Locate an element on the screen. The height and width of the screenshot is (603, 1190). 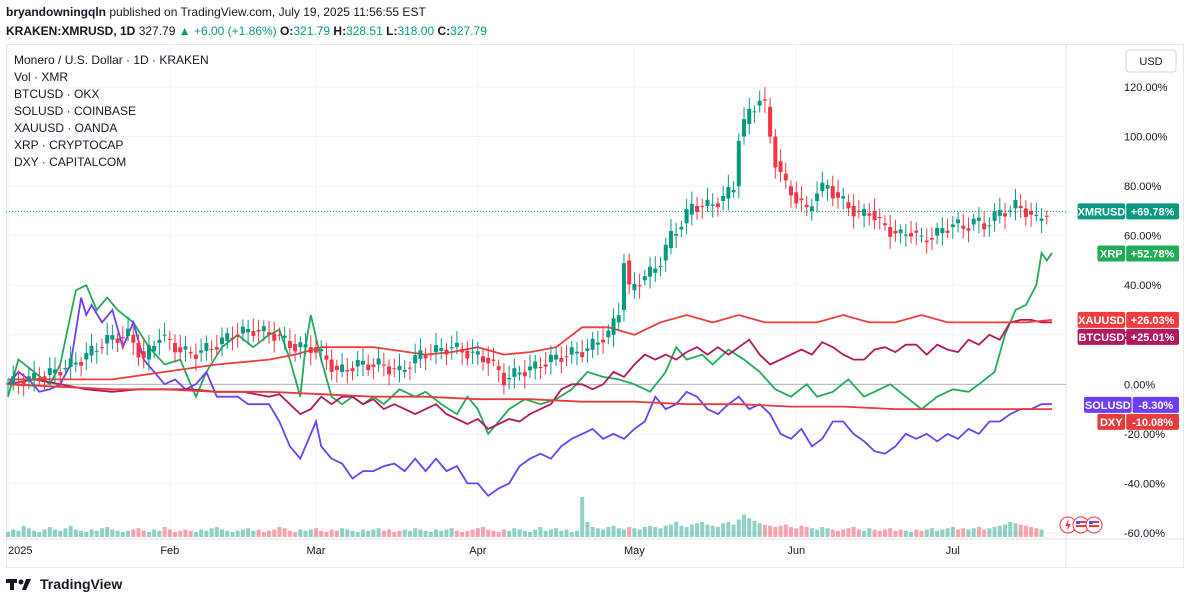
price-label-name: BTCUSD is located at coordinates (1101, 338).